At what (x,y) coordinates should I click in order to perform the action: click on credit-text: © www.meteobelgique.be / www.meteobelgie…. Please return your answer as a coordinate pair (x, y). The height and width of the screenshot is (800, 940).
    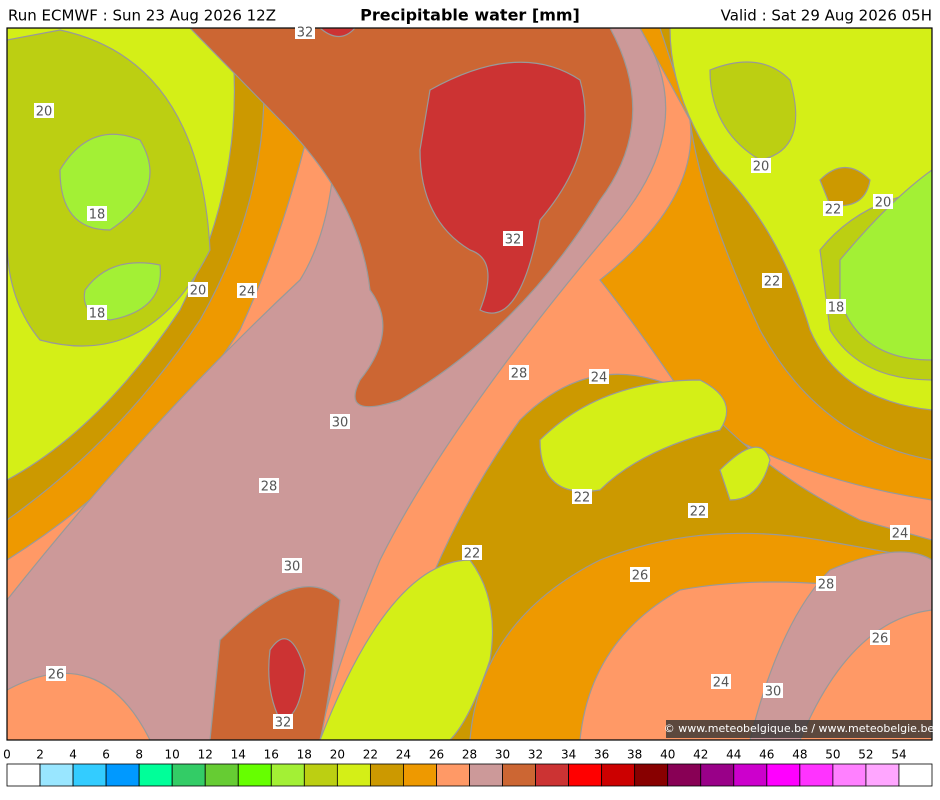
    Looking at the image, I should click on (799, 728).